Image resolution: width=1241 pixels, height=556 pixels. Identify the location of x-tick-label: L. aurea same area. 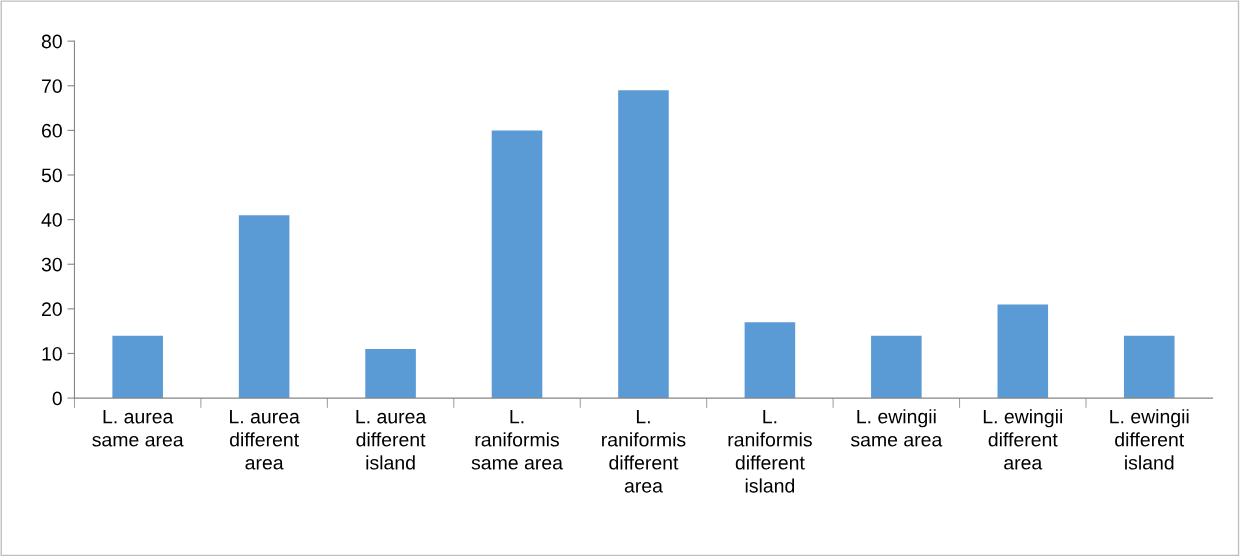
(138, 428).